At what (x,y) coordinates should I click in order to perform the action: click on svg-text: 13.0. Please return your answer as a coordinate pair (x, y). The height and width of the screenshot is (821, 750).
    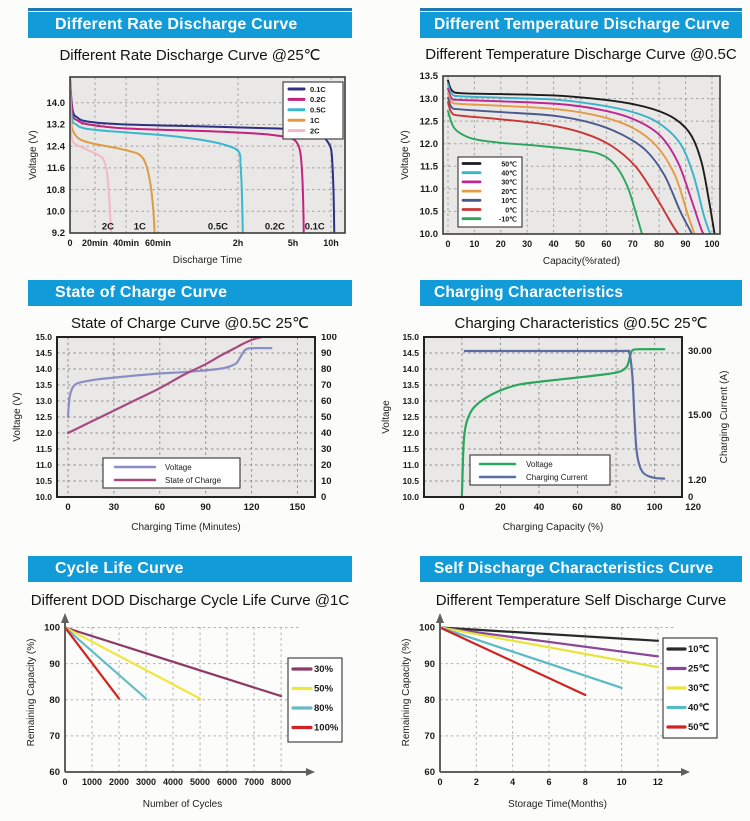
    Looking at the image, I should click on (429, 99).